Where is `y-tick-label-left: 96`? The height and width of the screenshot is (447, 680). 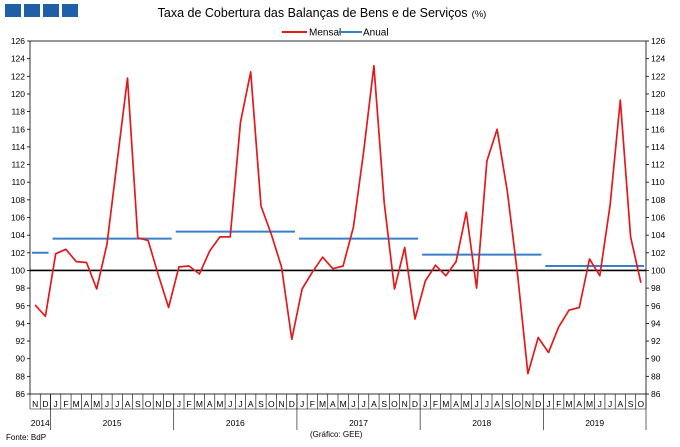 y-tick-label-left: 96 is located at coordinates (21, 306).